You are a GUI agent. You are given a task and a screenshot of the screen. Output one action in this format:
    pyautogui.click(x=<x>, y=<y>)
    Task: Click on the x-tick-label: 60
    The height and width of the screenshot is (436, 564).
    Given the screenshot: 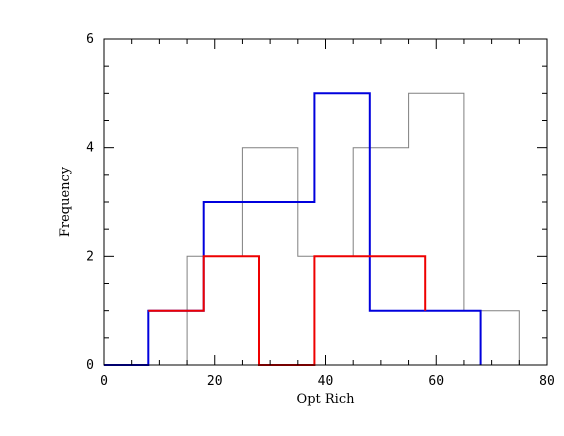 What is the action you would take?
    pyautogui.click(x=436, y=381)
    